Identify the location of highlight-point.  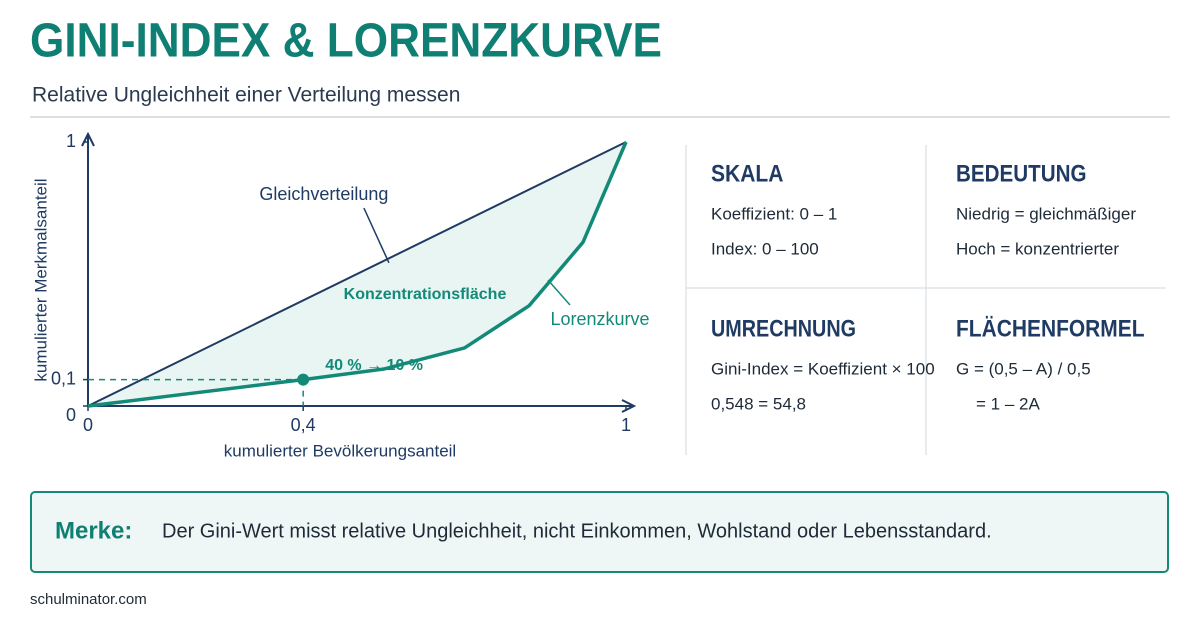
(303, 379).